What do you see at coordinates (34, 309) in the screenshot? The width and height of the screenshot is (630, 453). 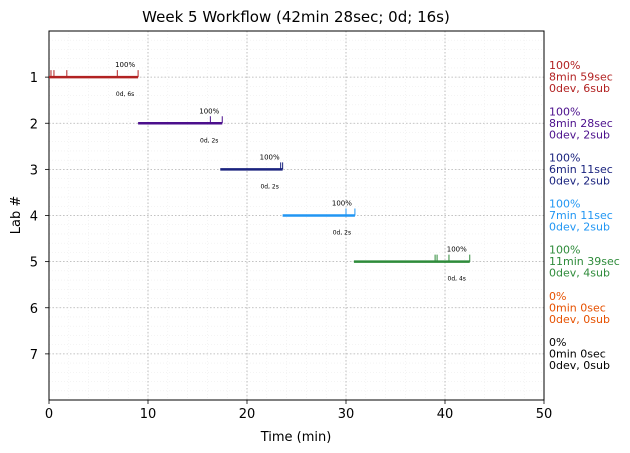 I see `y-tick-label: 6` at bounding box center [34, 309].